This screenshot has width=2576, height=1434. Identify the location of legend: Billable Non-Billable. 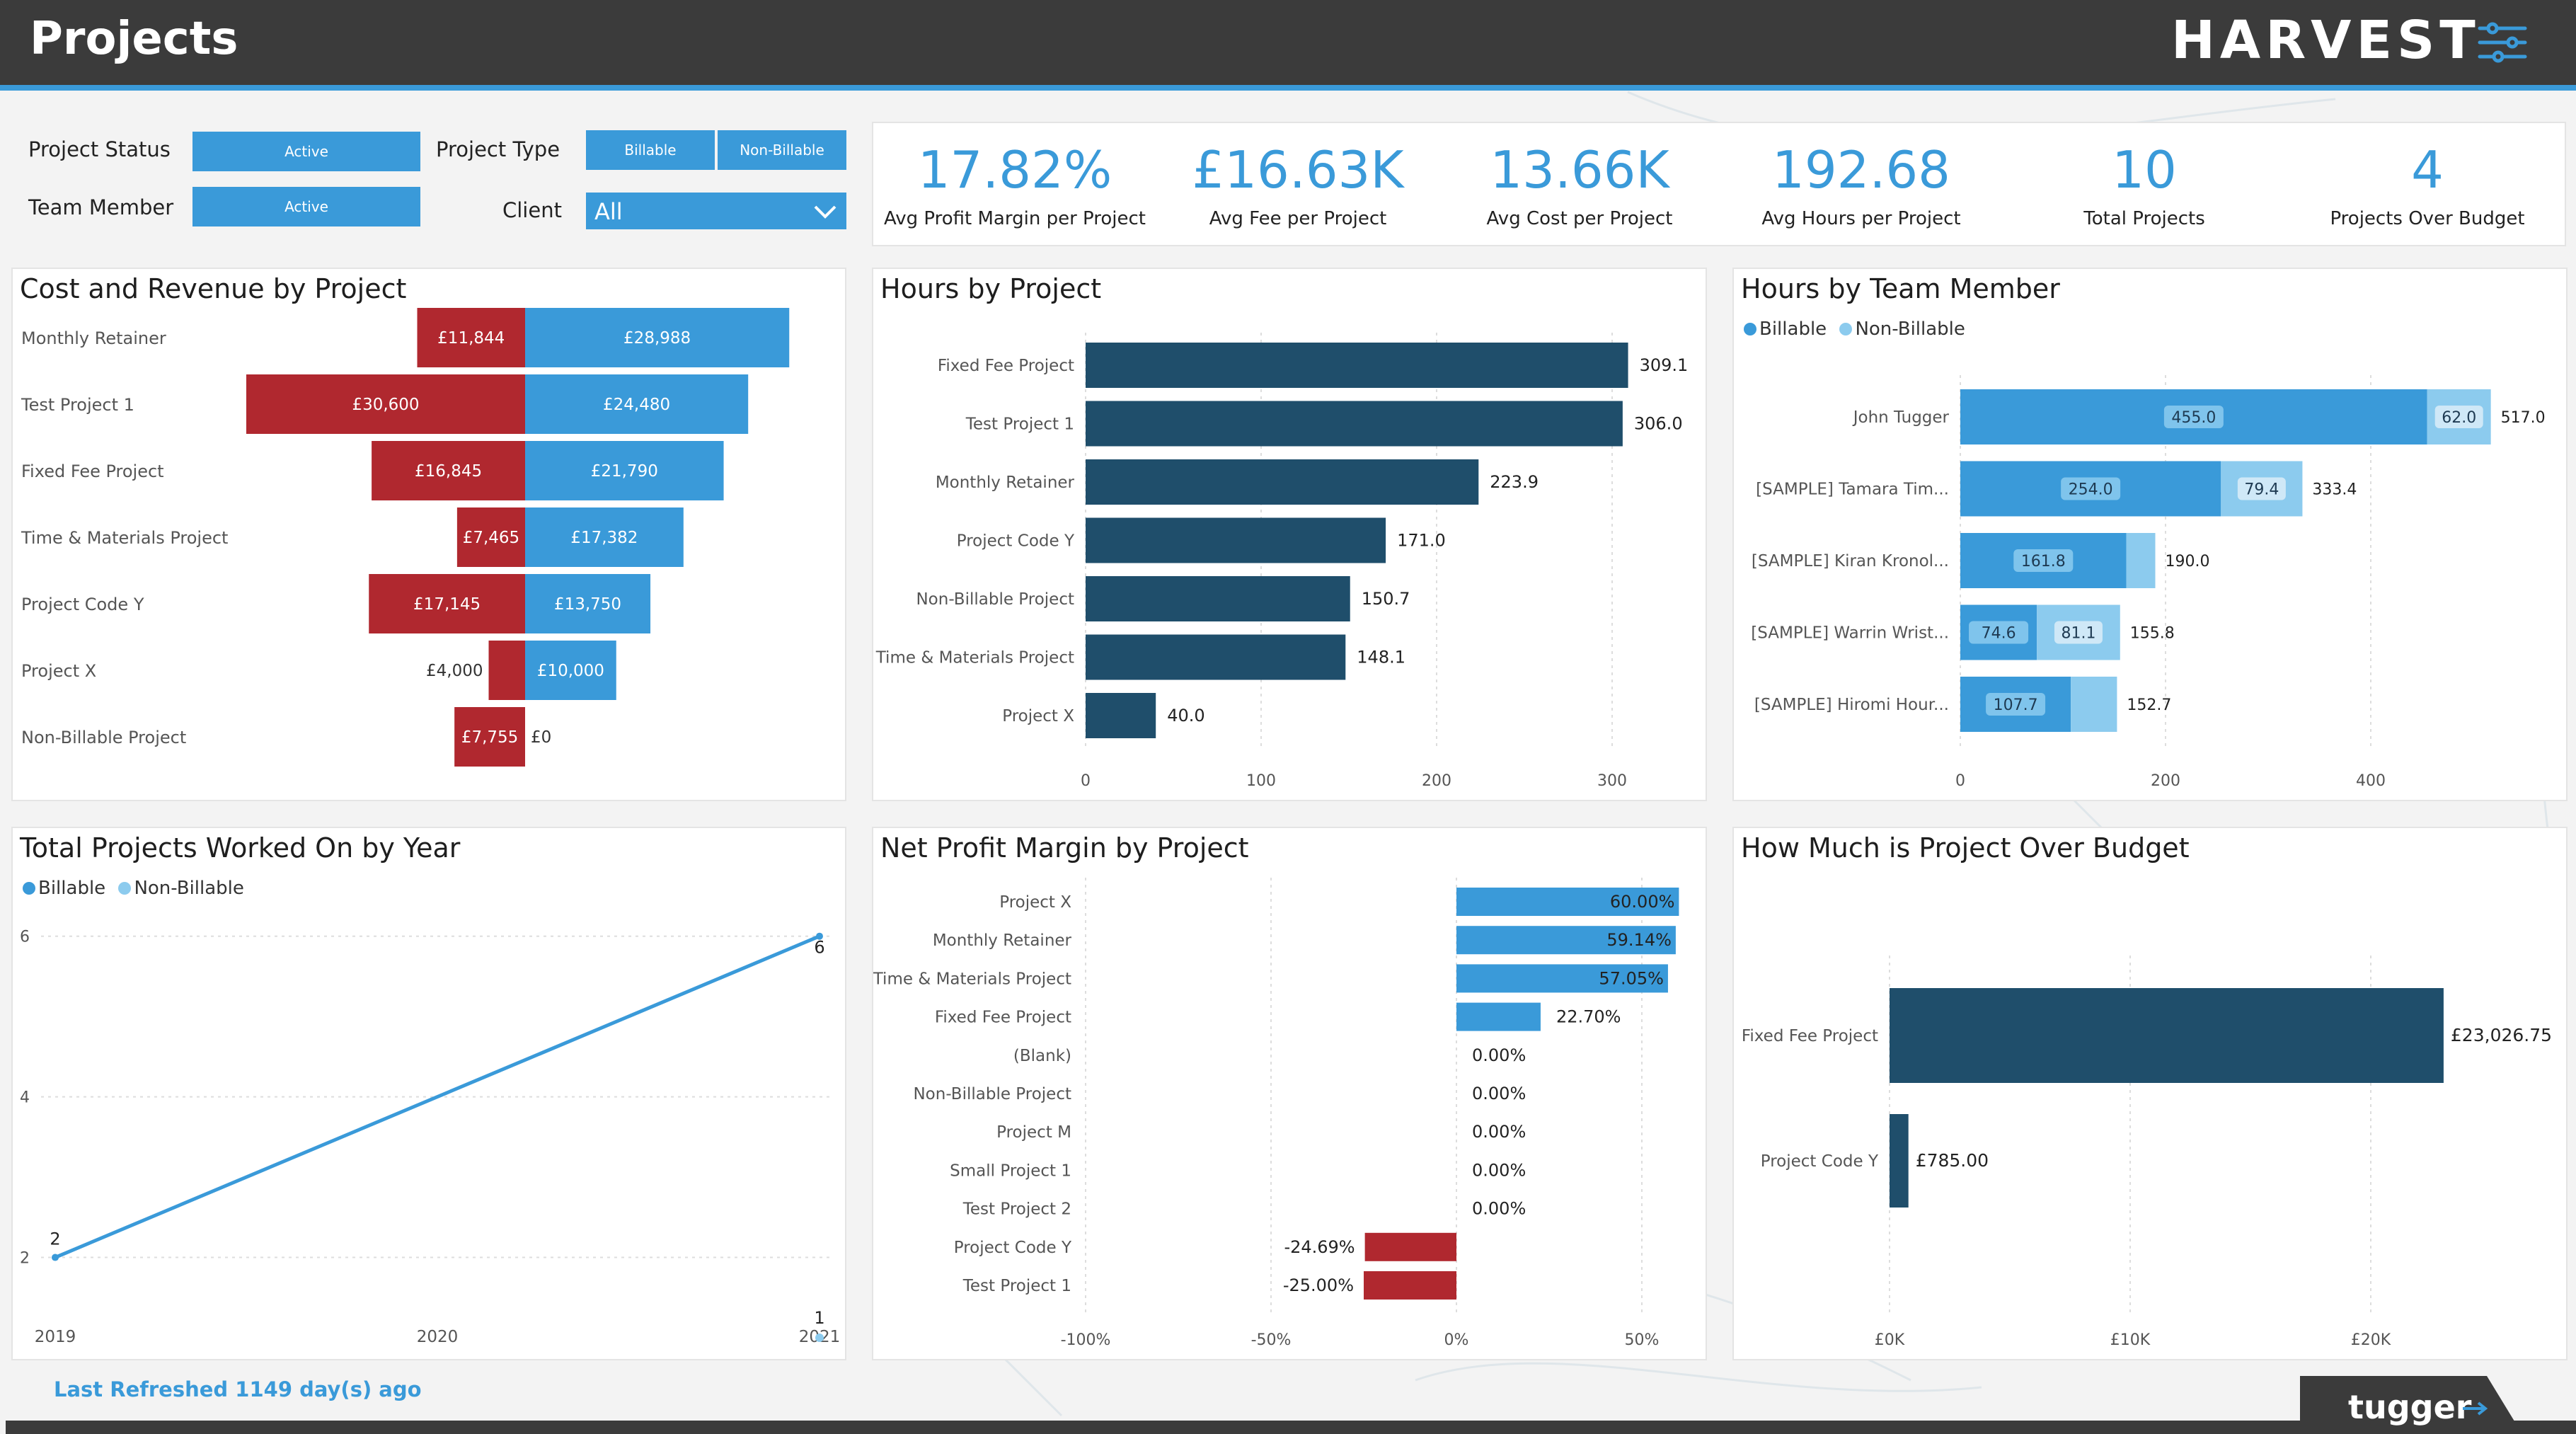
(1853, 329).